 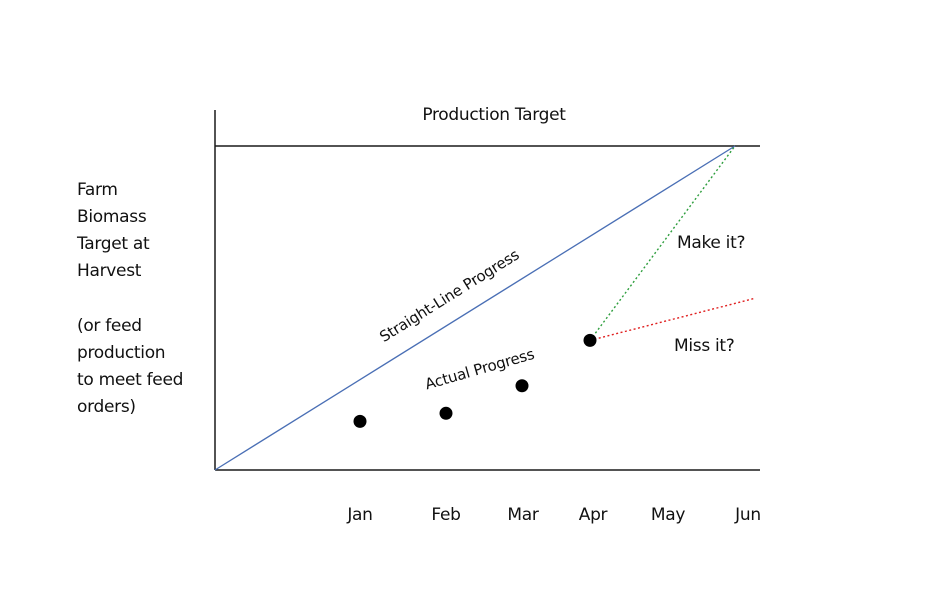 What do you see at coordinates (668, 515) in the screenshot?
I see `x-tick-label-may: May` at bounding box center [668, 515].